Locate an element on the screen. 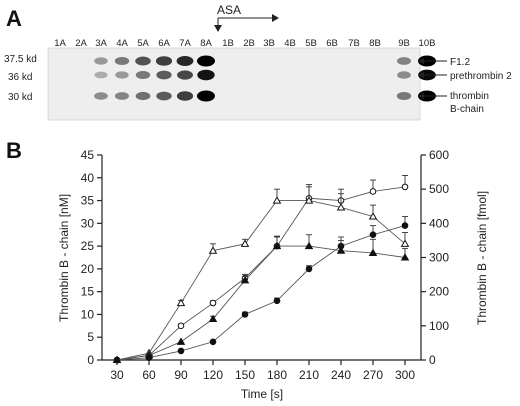 The width and height of the screenshot is (520, 406). y-tick-label-left: 25 is located at coordinates (88, 246).